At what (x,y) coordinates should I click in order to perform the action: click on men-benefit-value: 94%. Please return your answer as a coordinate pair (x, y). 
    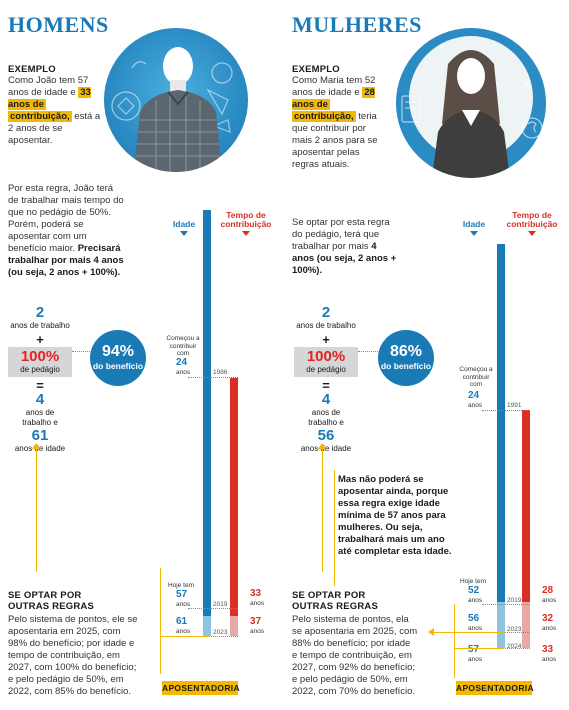
    Looking at the image, I should click on (118, 351).